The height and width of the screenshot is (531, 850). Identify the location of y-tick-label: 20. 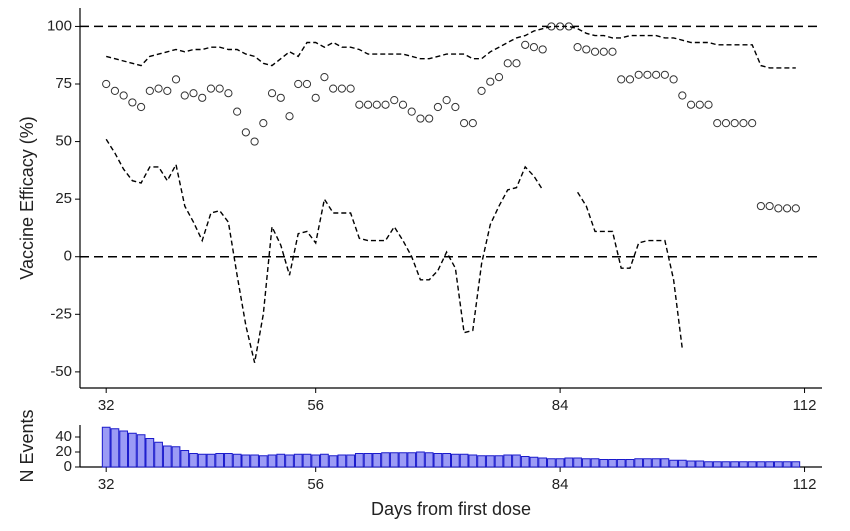
(63, 451).